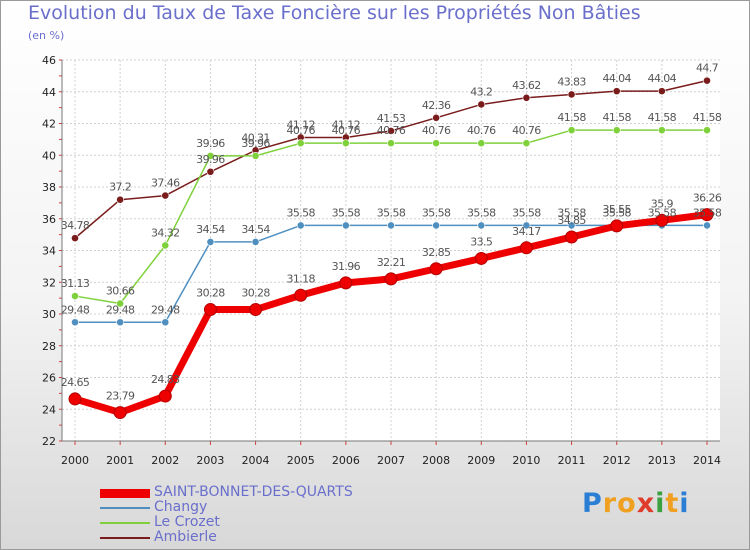  Describe the element at coordinates (120, 396) in the screenshot. I see `data-label: 23.79` at that location.